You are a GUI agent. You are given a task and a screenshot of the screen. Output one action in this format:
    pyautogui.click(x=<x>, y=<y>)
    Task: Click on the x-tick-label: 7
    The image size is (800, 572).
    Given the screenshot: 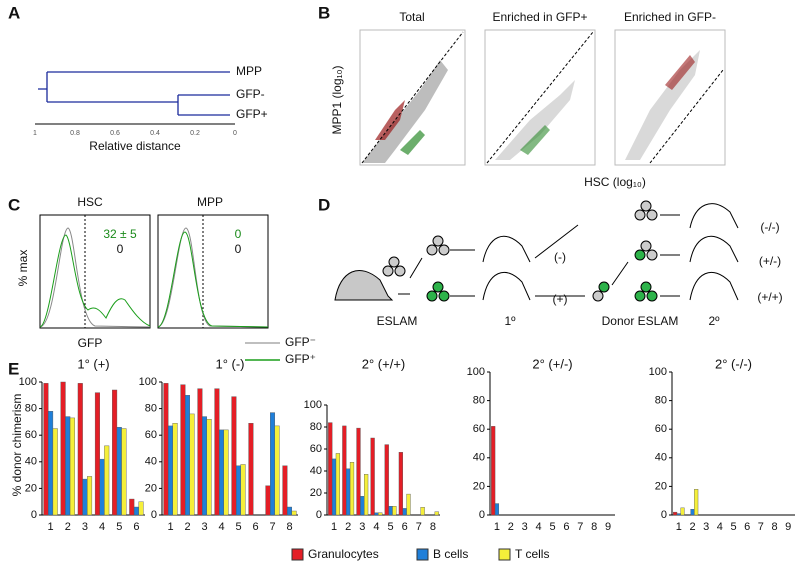 What is the action you would take?
    pyautogui.click(x=580, y=527)
    